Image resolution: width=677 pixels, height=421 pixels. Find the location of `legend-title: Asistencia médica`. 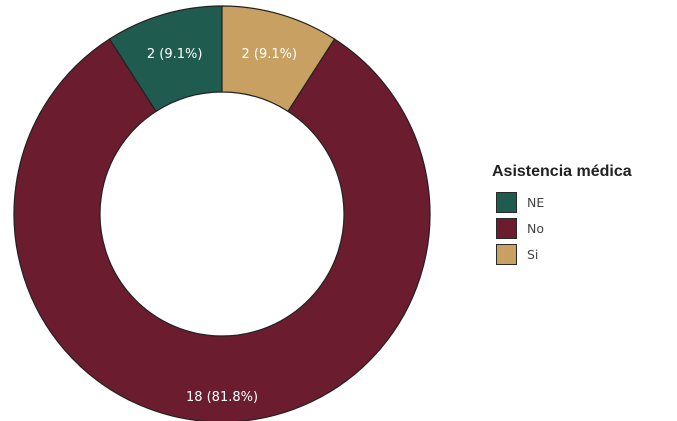

legend-title: Asistencia médica is located at coordinates (562, 171).